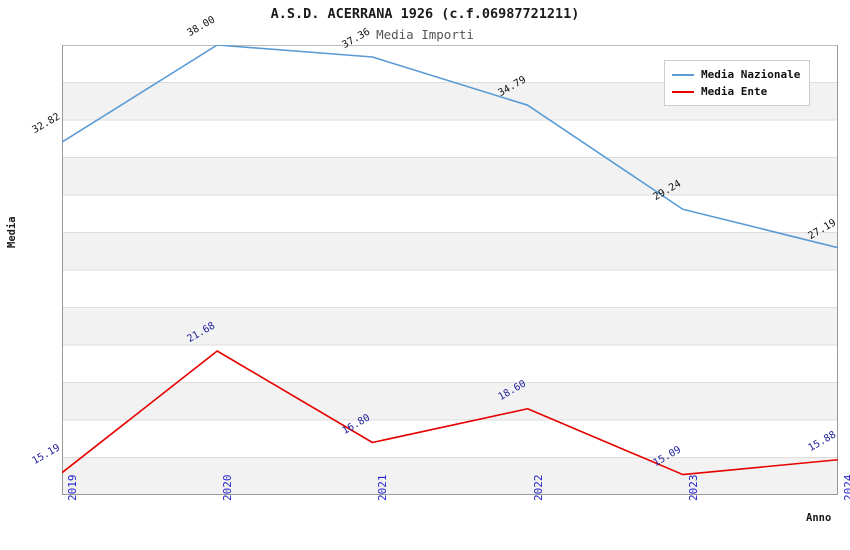 The height and width of the screenshot is (550, 850). I want to click on legend-swatch-media-ente, so click(683, 91).